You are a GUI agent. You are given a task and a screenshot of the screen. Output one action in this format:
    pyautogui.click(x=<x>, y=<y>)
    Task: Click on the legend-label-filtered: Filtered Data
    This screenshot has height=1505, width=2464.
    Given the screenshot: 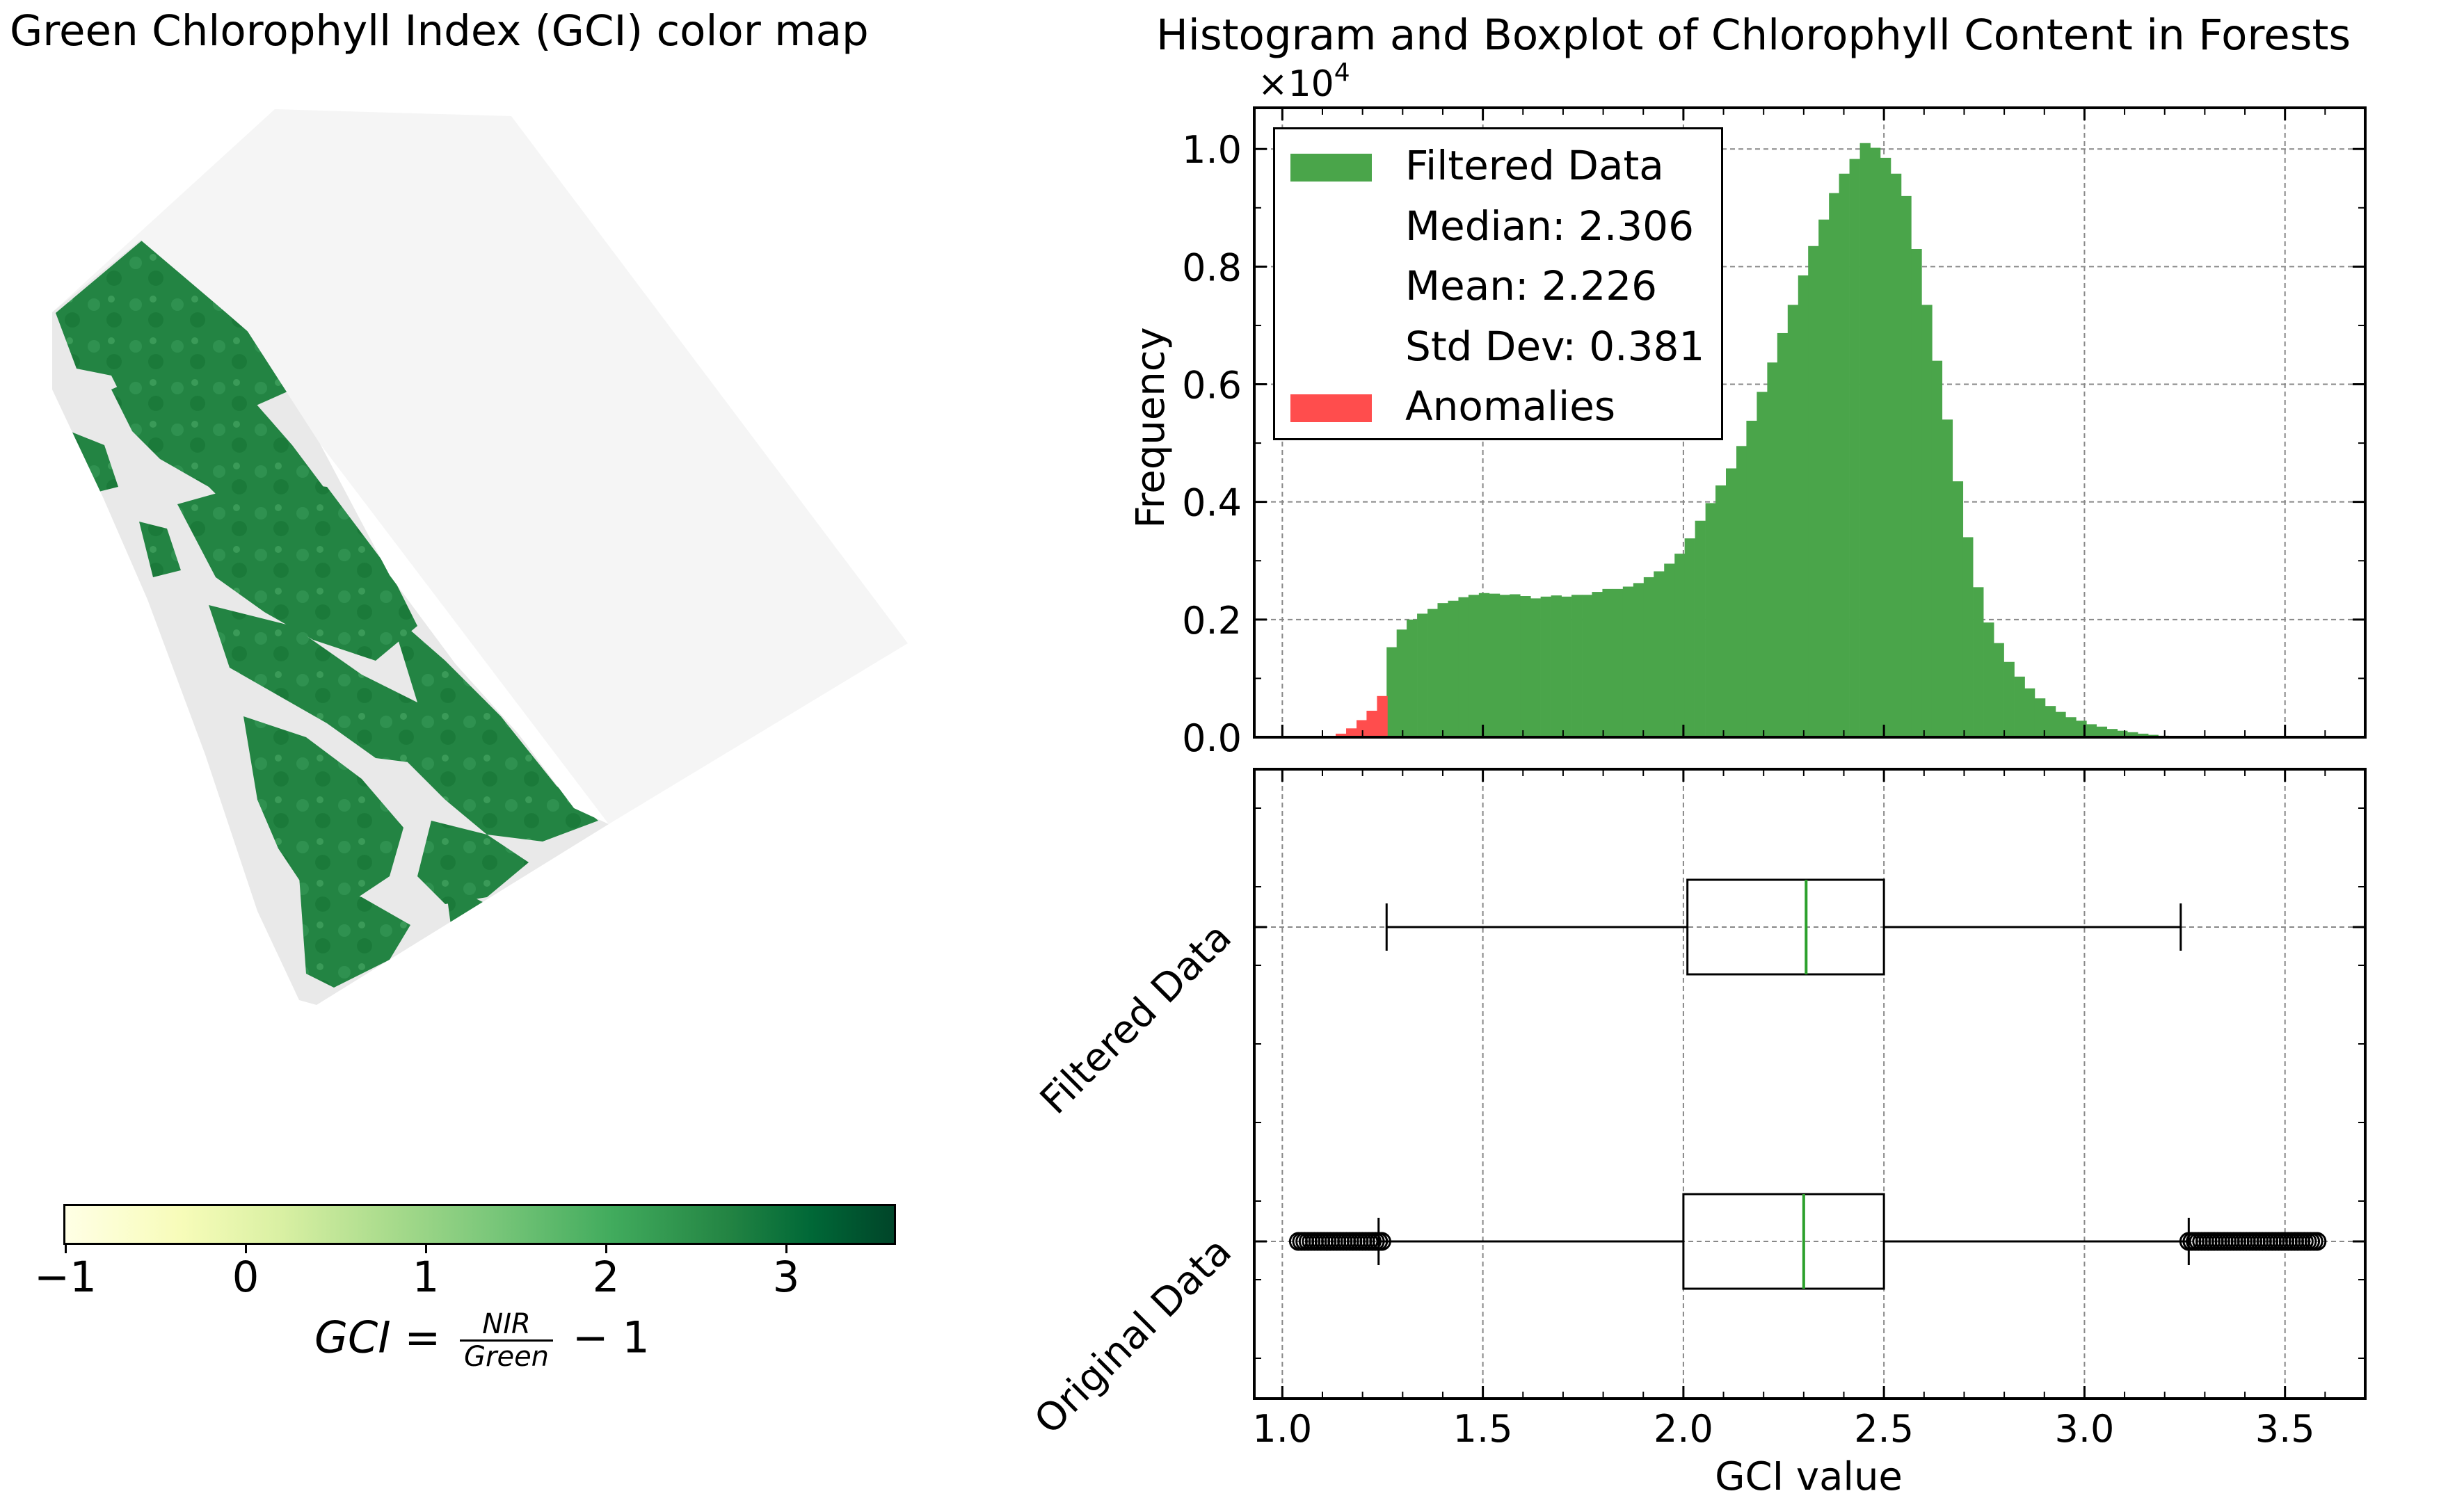 What is the action you would take?
    pyautogui.click(x=1534, y=165)
    